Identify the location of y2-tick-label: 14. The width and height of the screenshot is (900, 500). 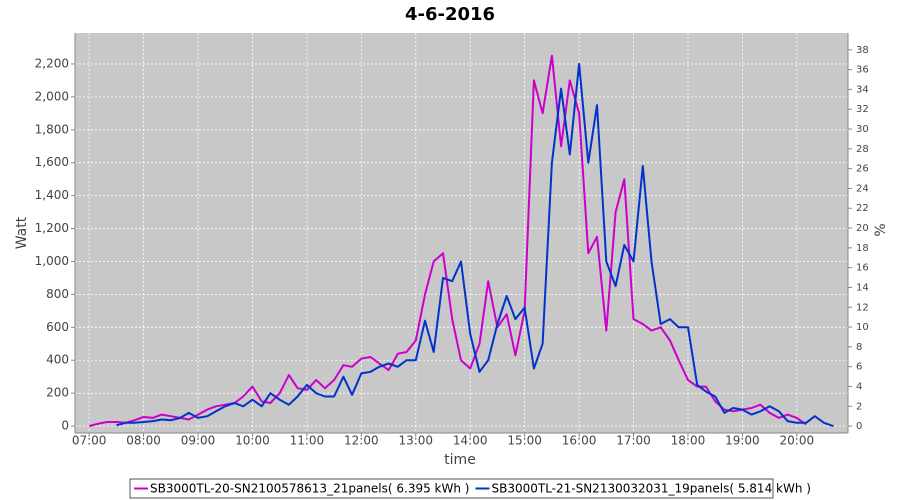
(862, 287).